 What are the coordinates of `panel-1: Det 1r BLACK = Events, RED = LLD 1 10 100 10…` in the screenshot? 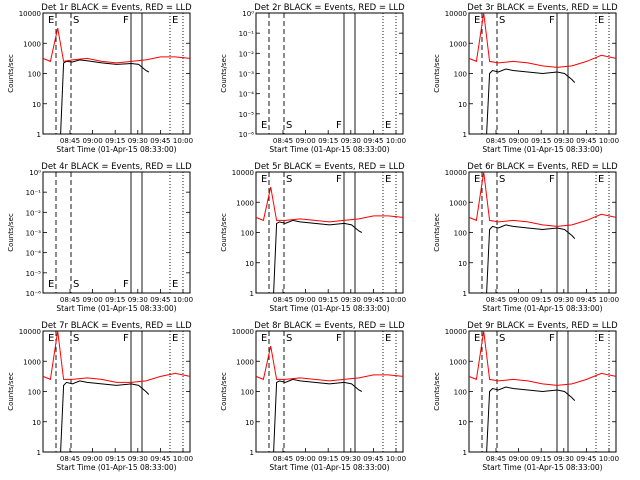 It's located at (100, 78).